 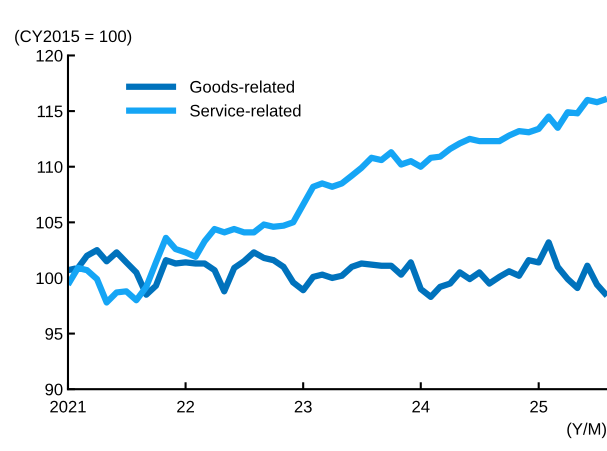 I want to click on y-tick-label: 95, so click(x=53, y=334).